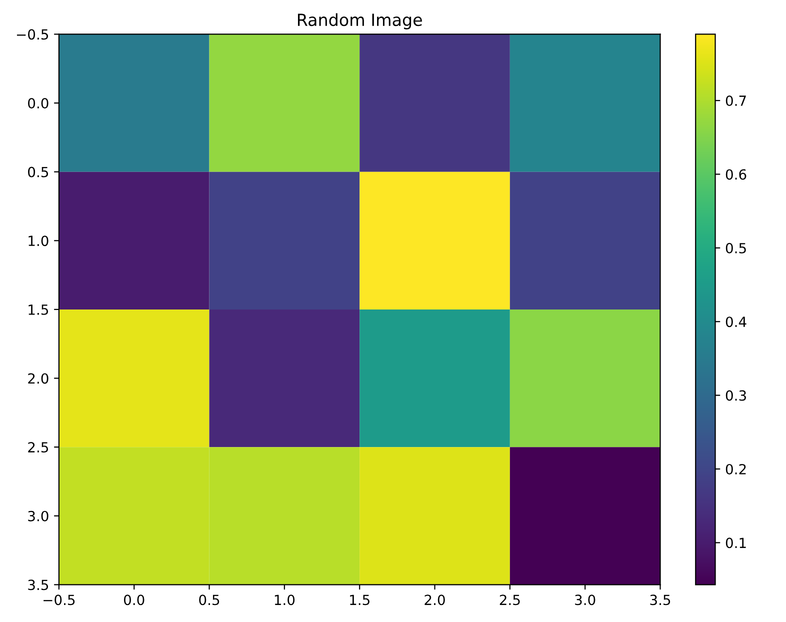 The height and width of the screenshot is (622, 786). What do you see at coordinates (209, 600) in the screenshot?
I see `x-tick-label: 0.5` at bounding box center [209, 600].